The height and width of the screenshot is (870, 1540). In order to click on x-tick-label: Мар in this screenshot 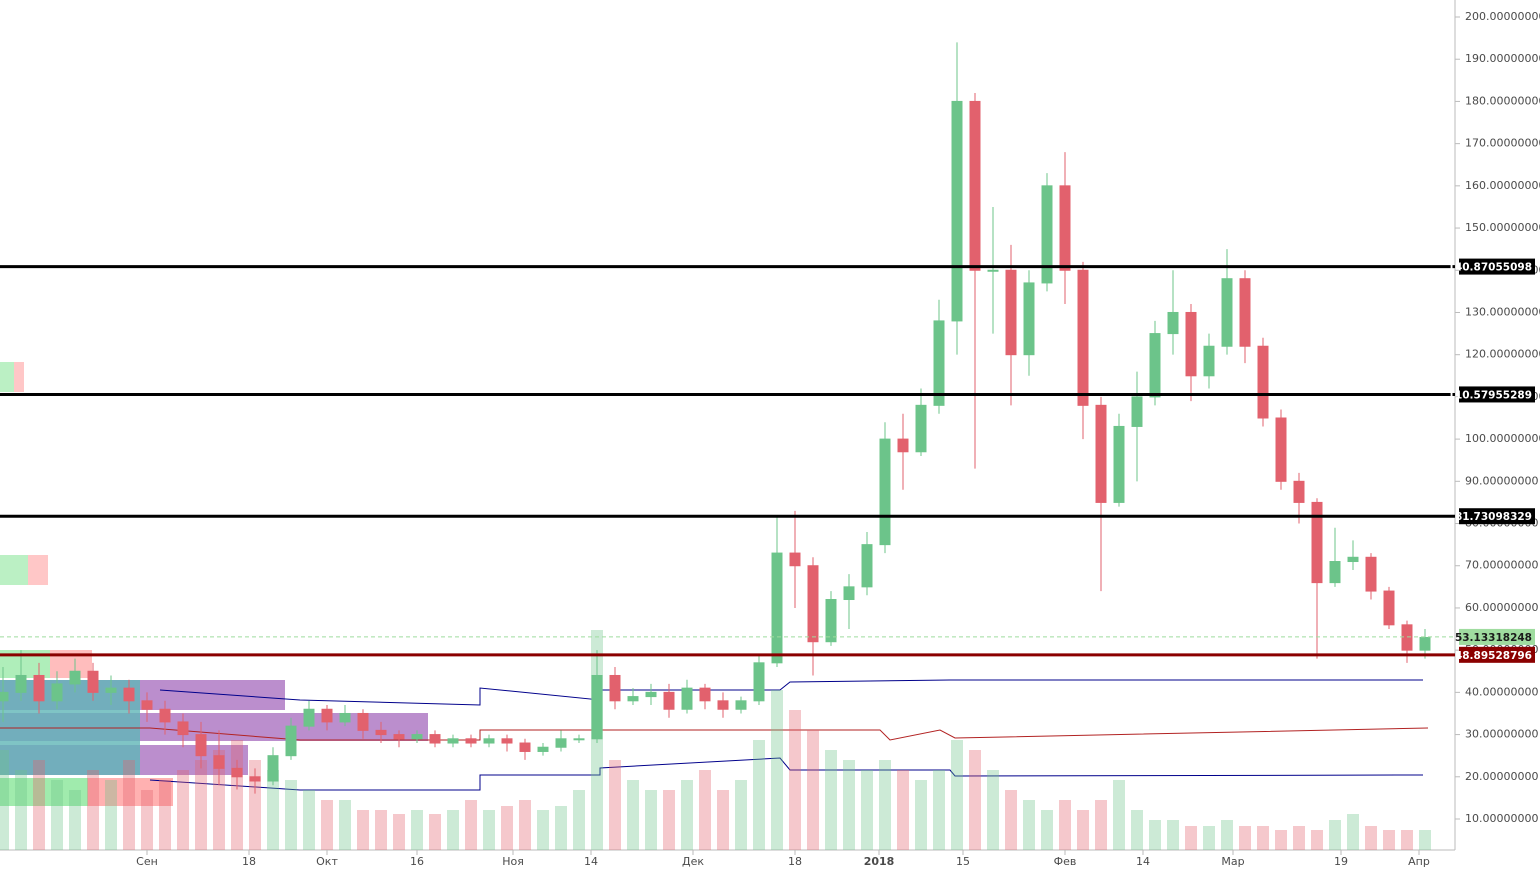, I will do `click(1232, 861)`.